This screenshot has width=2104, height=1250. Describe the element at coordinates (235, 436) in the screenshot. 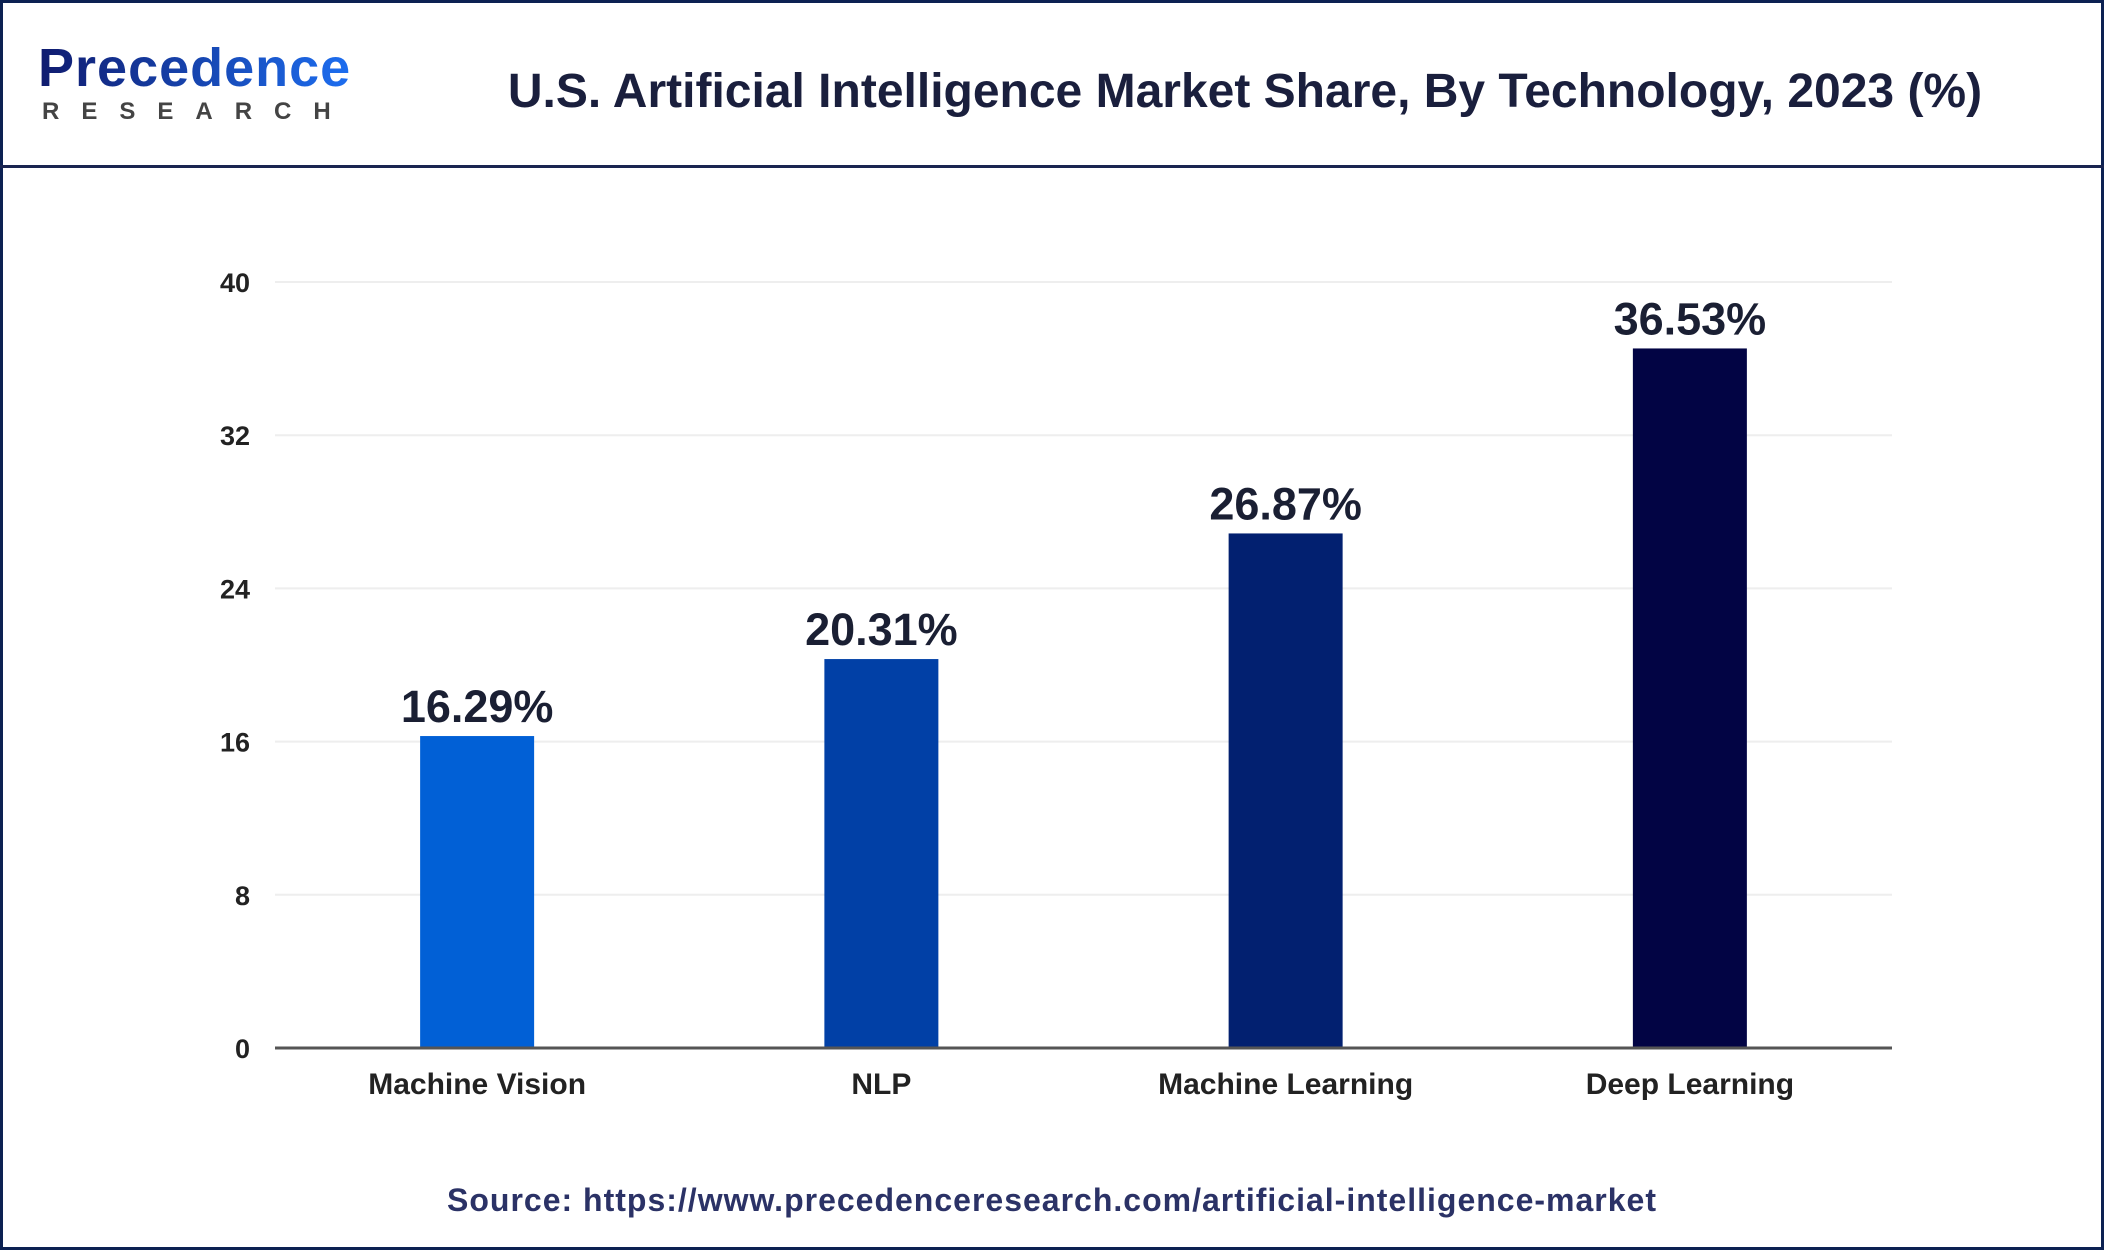

I see `y-tick-label: 32` at that location.